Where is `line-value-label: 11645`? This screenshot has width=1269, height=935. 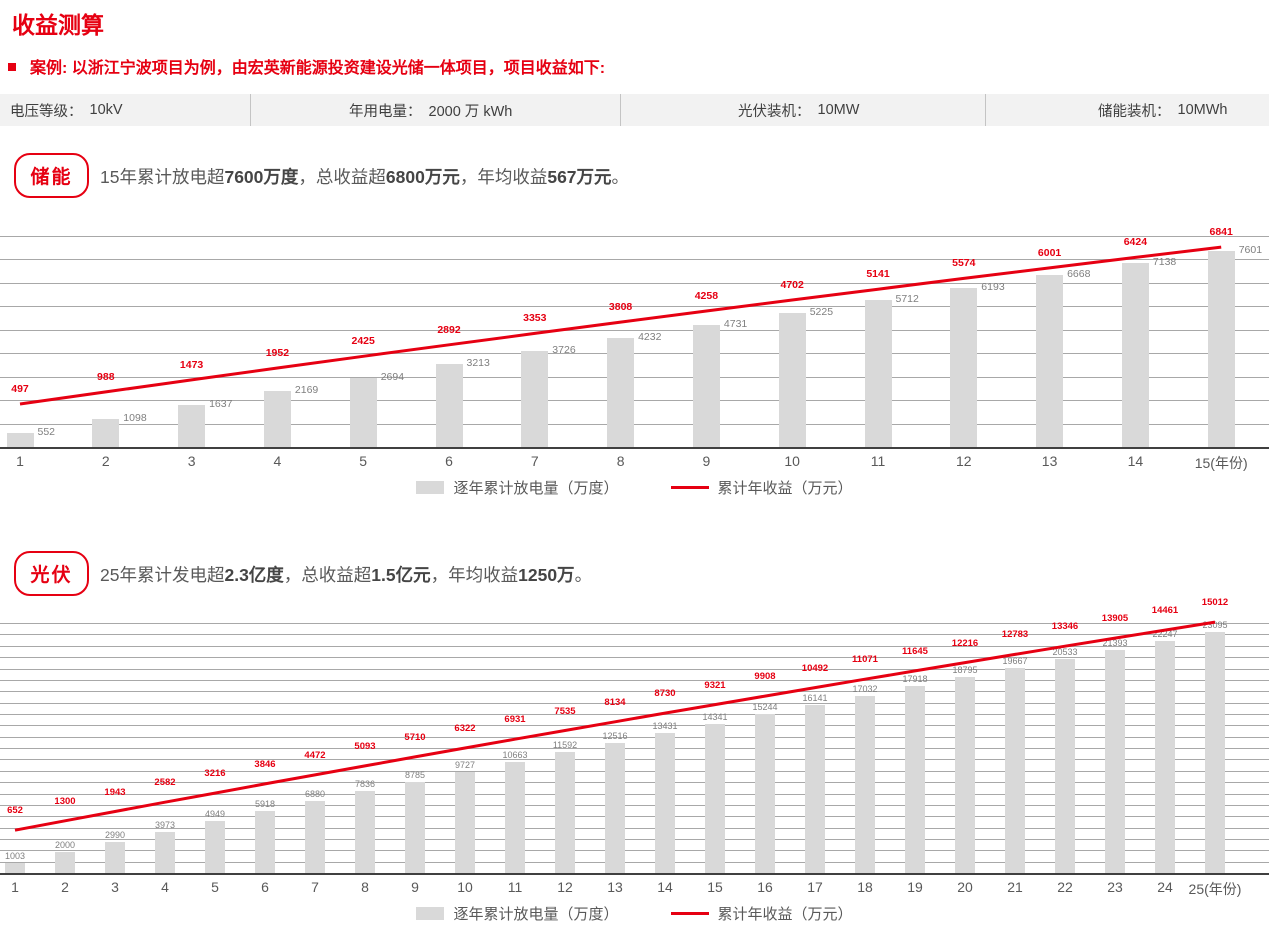 line-value-label: 11645 is located at coordinates (915, 651).